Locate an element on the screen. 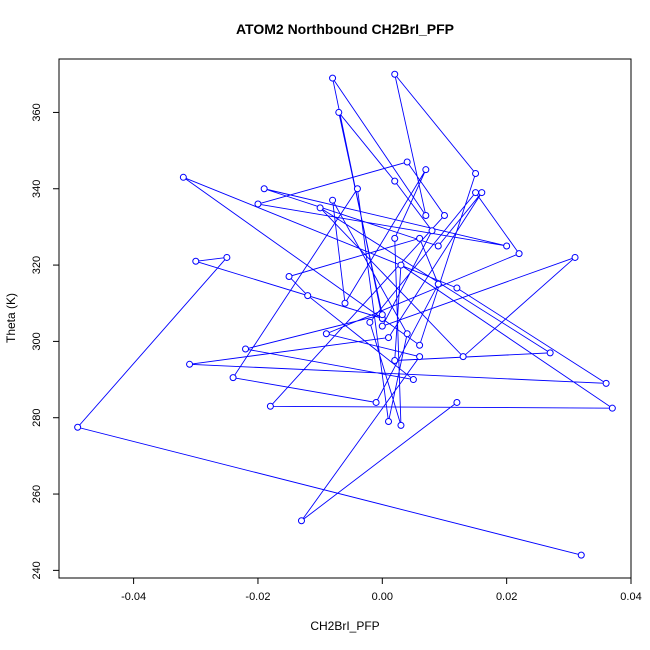 The image size is (650, 650). x-axis: -0.04 -0.02 0.00 0.02 0.04 is located at coordinates (381, 590).